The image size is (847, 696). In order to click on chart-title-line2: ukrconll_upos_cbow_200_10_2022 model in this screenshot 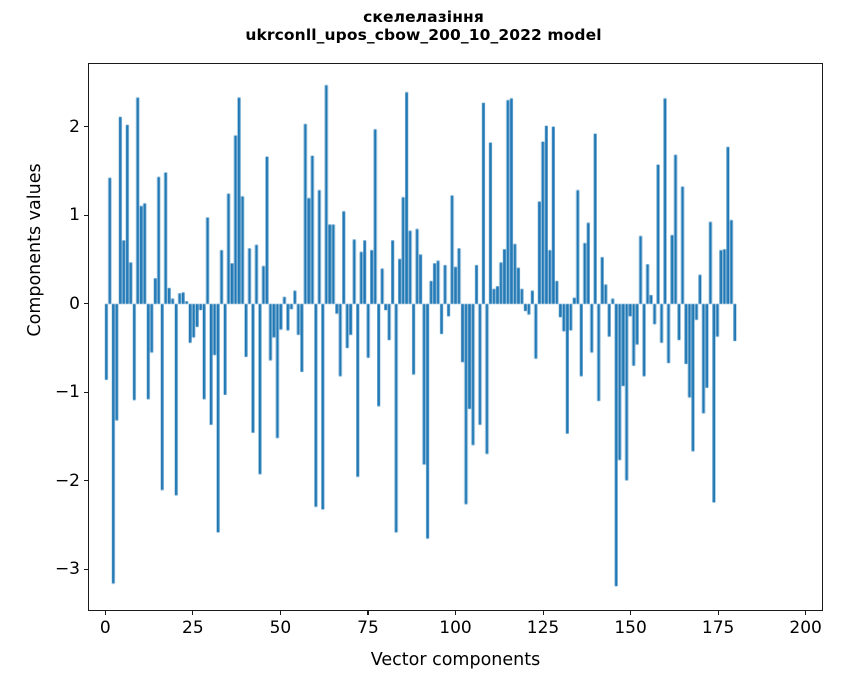, I will do `click(423, 35)`.